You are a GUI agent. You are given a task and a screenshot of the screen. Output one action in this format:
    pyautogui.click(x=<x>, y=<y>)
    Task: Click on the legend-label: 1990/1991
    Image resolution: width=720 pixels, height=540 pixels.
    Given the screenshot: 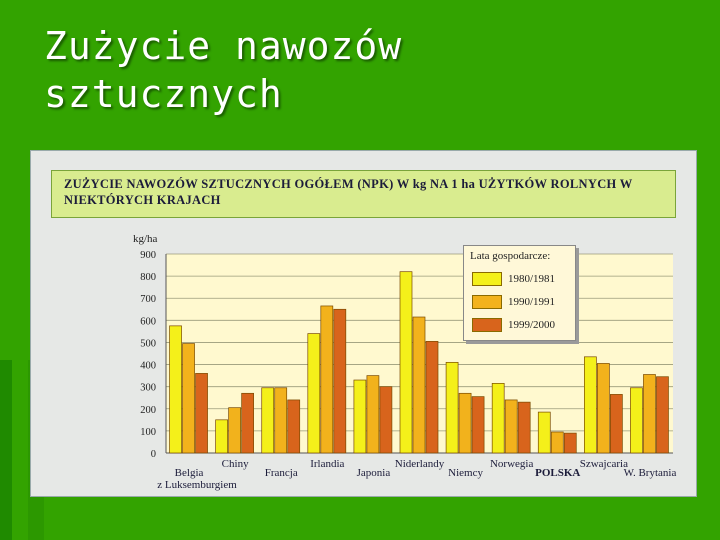 What is the action you would take?
    pyautogui.click(x=532, y=302)
    